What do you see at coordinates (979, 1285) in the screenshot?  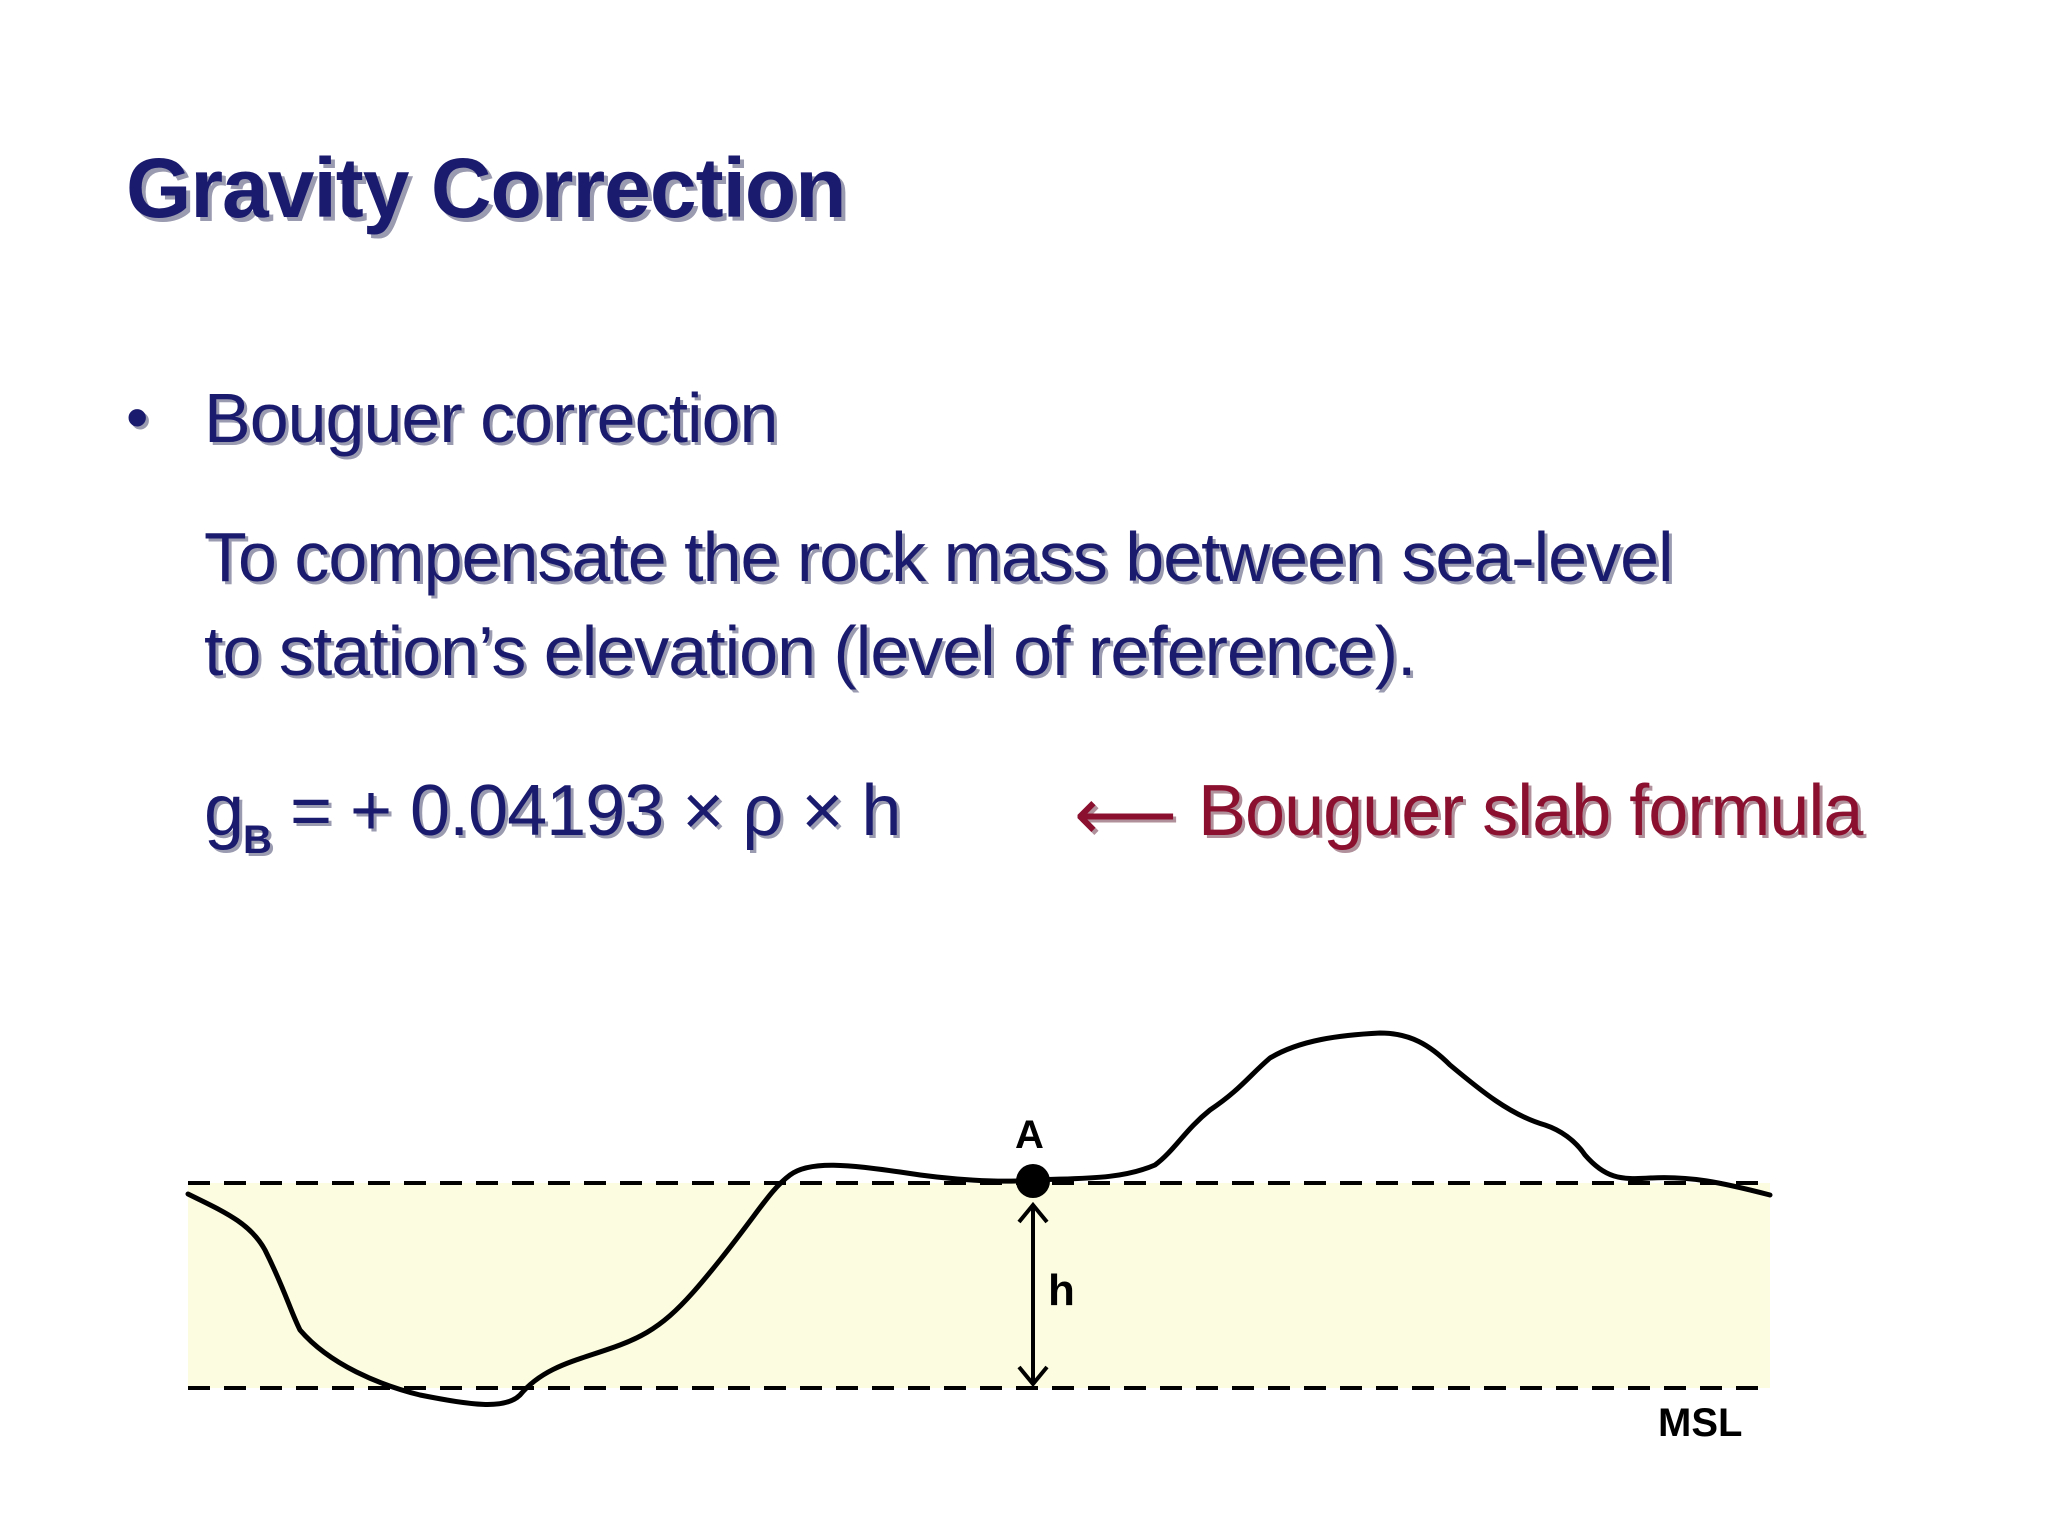 I see `bouguer-slab` at bounding box center [979, 1285].